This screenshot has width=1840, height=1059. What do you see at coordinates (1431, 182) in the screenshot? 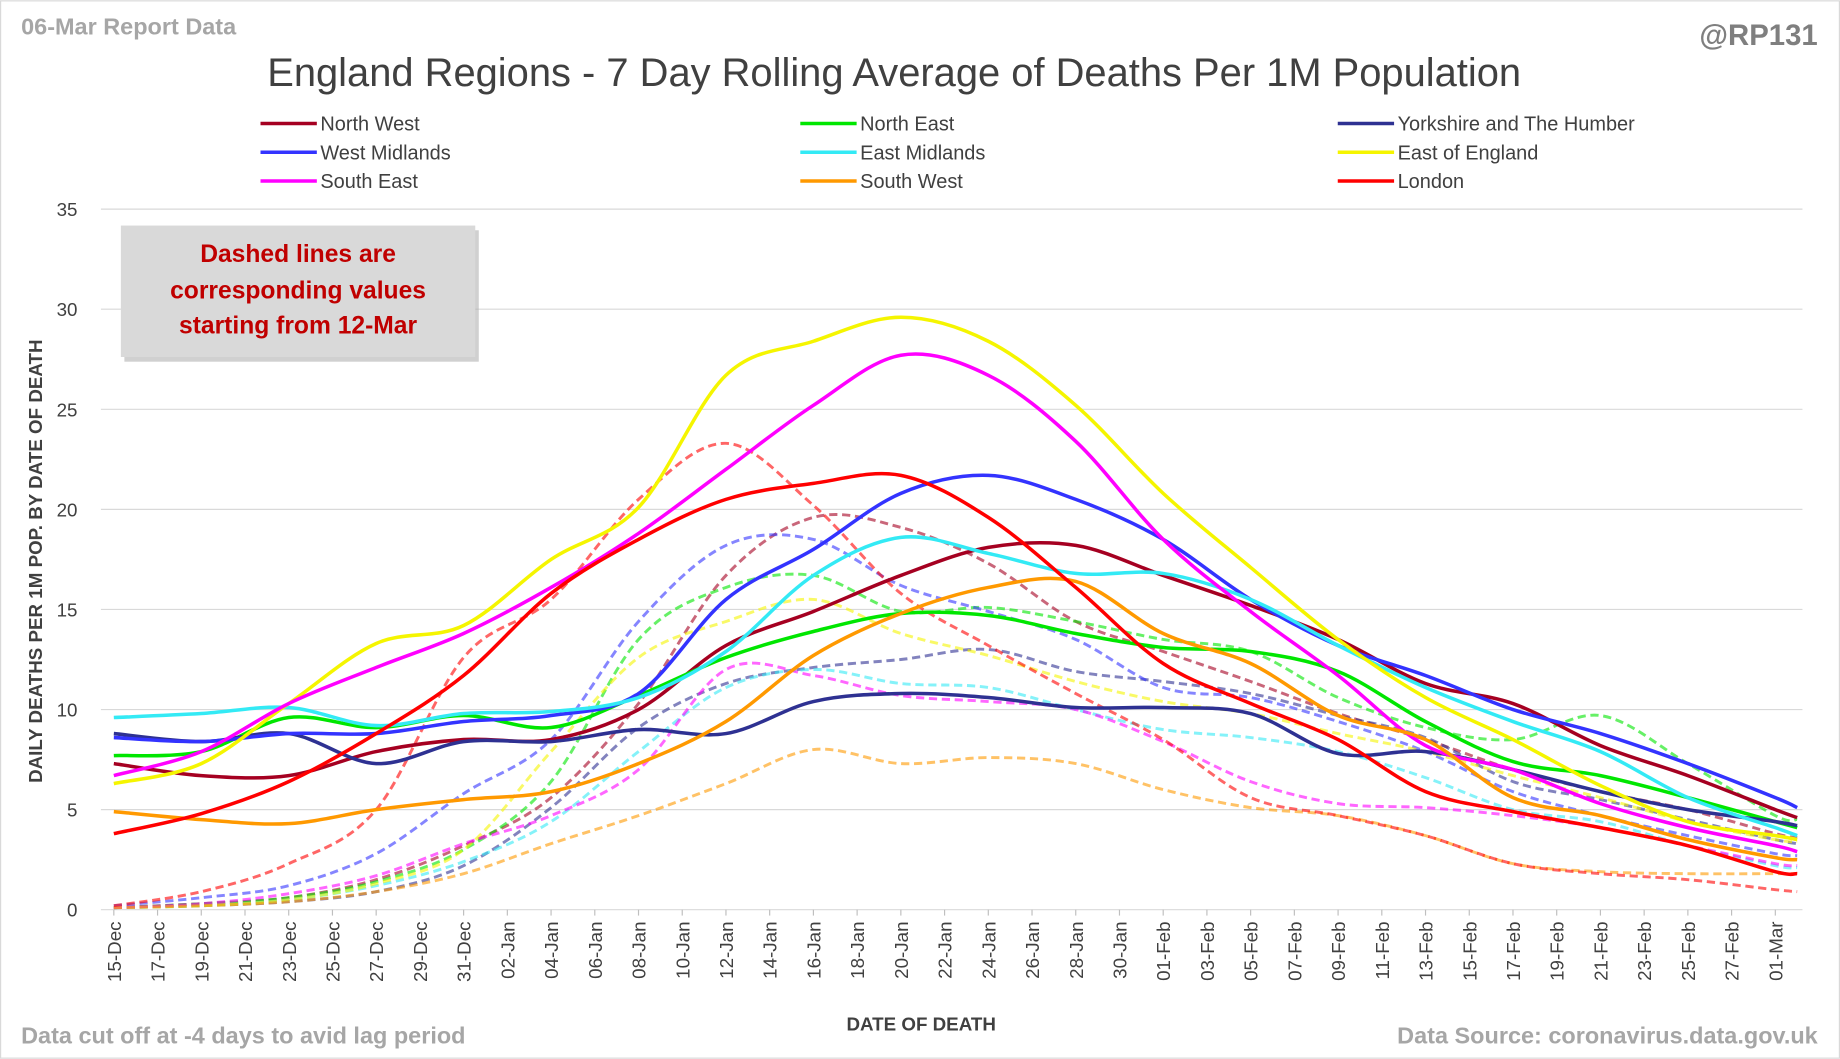
I see `legend-label-london: London` at bounding box center [1431, 182].